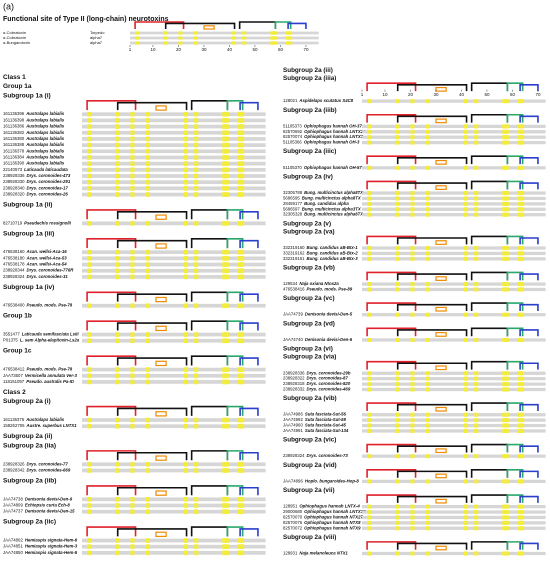 Image resolution: width=550 pixels, height=567 pixels. I want to click on reference-target: alpha7, so click(96, 42).